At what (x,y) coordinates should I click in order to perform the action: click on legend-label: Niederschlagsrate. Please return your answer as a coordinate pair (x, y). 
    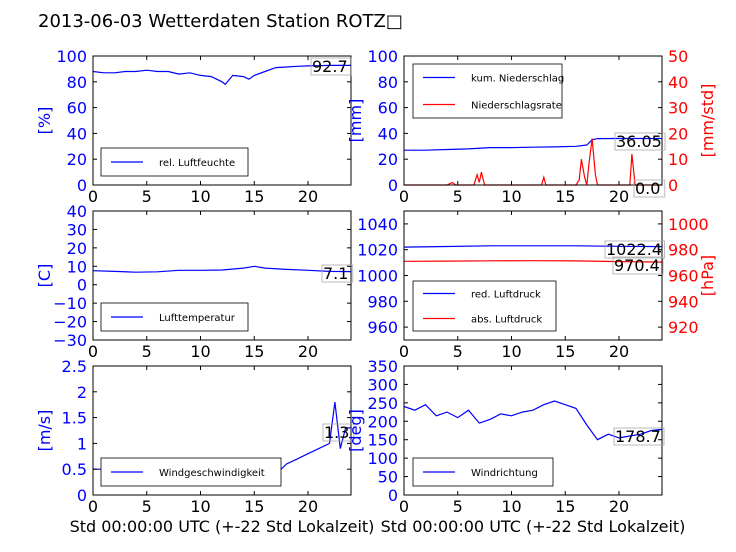
    Looking at the image, I should click on (516, 106).